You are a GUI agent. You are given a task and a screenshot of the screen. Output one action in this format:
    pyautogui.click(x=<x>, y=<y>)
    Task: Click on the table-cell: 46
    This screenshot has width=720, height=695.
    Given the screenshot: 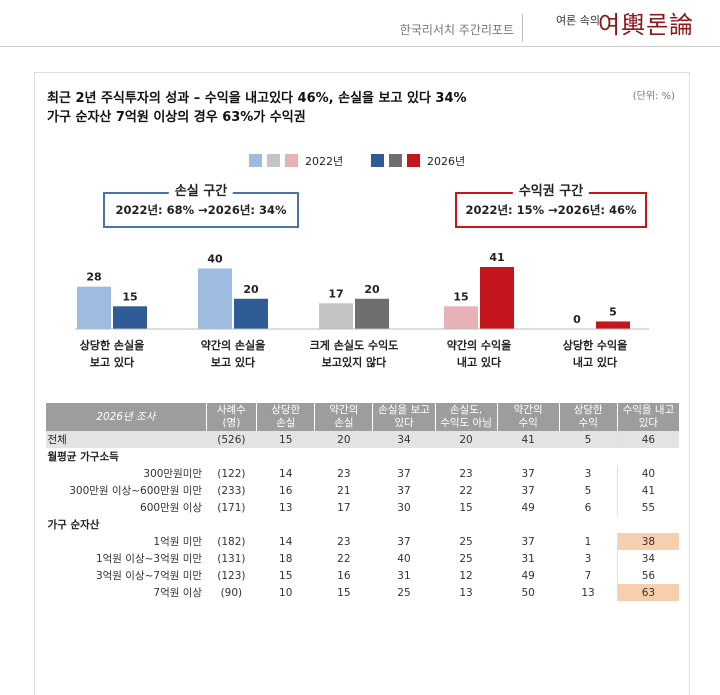 What is the action you would take?
    pyautogui.click(x=648, y=439)
    